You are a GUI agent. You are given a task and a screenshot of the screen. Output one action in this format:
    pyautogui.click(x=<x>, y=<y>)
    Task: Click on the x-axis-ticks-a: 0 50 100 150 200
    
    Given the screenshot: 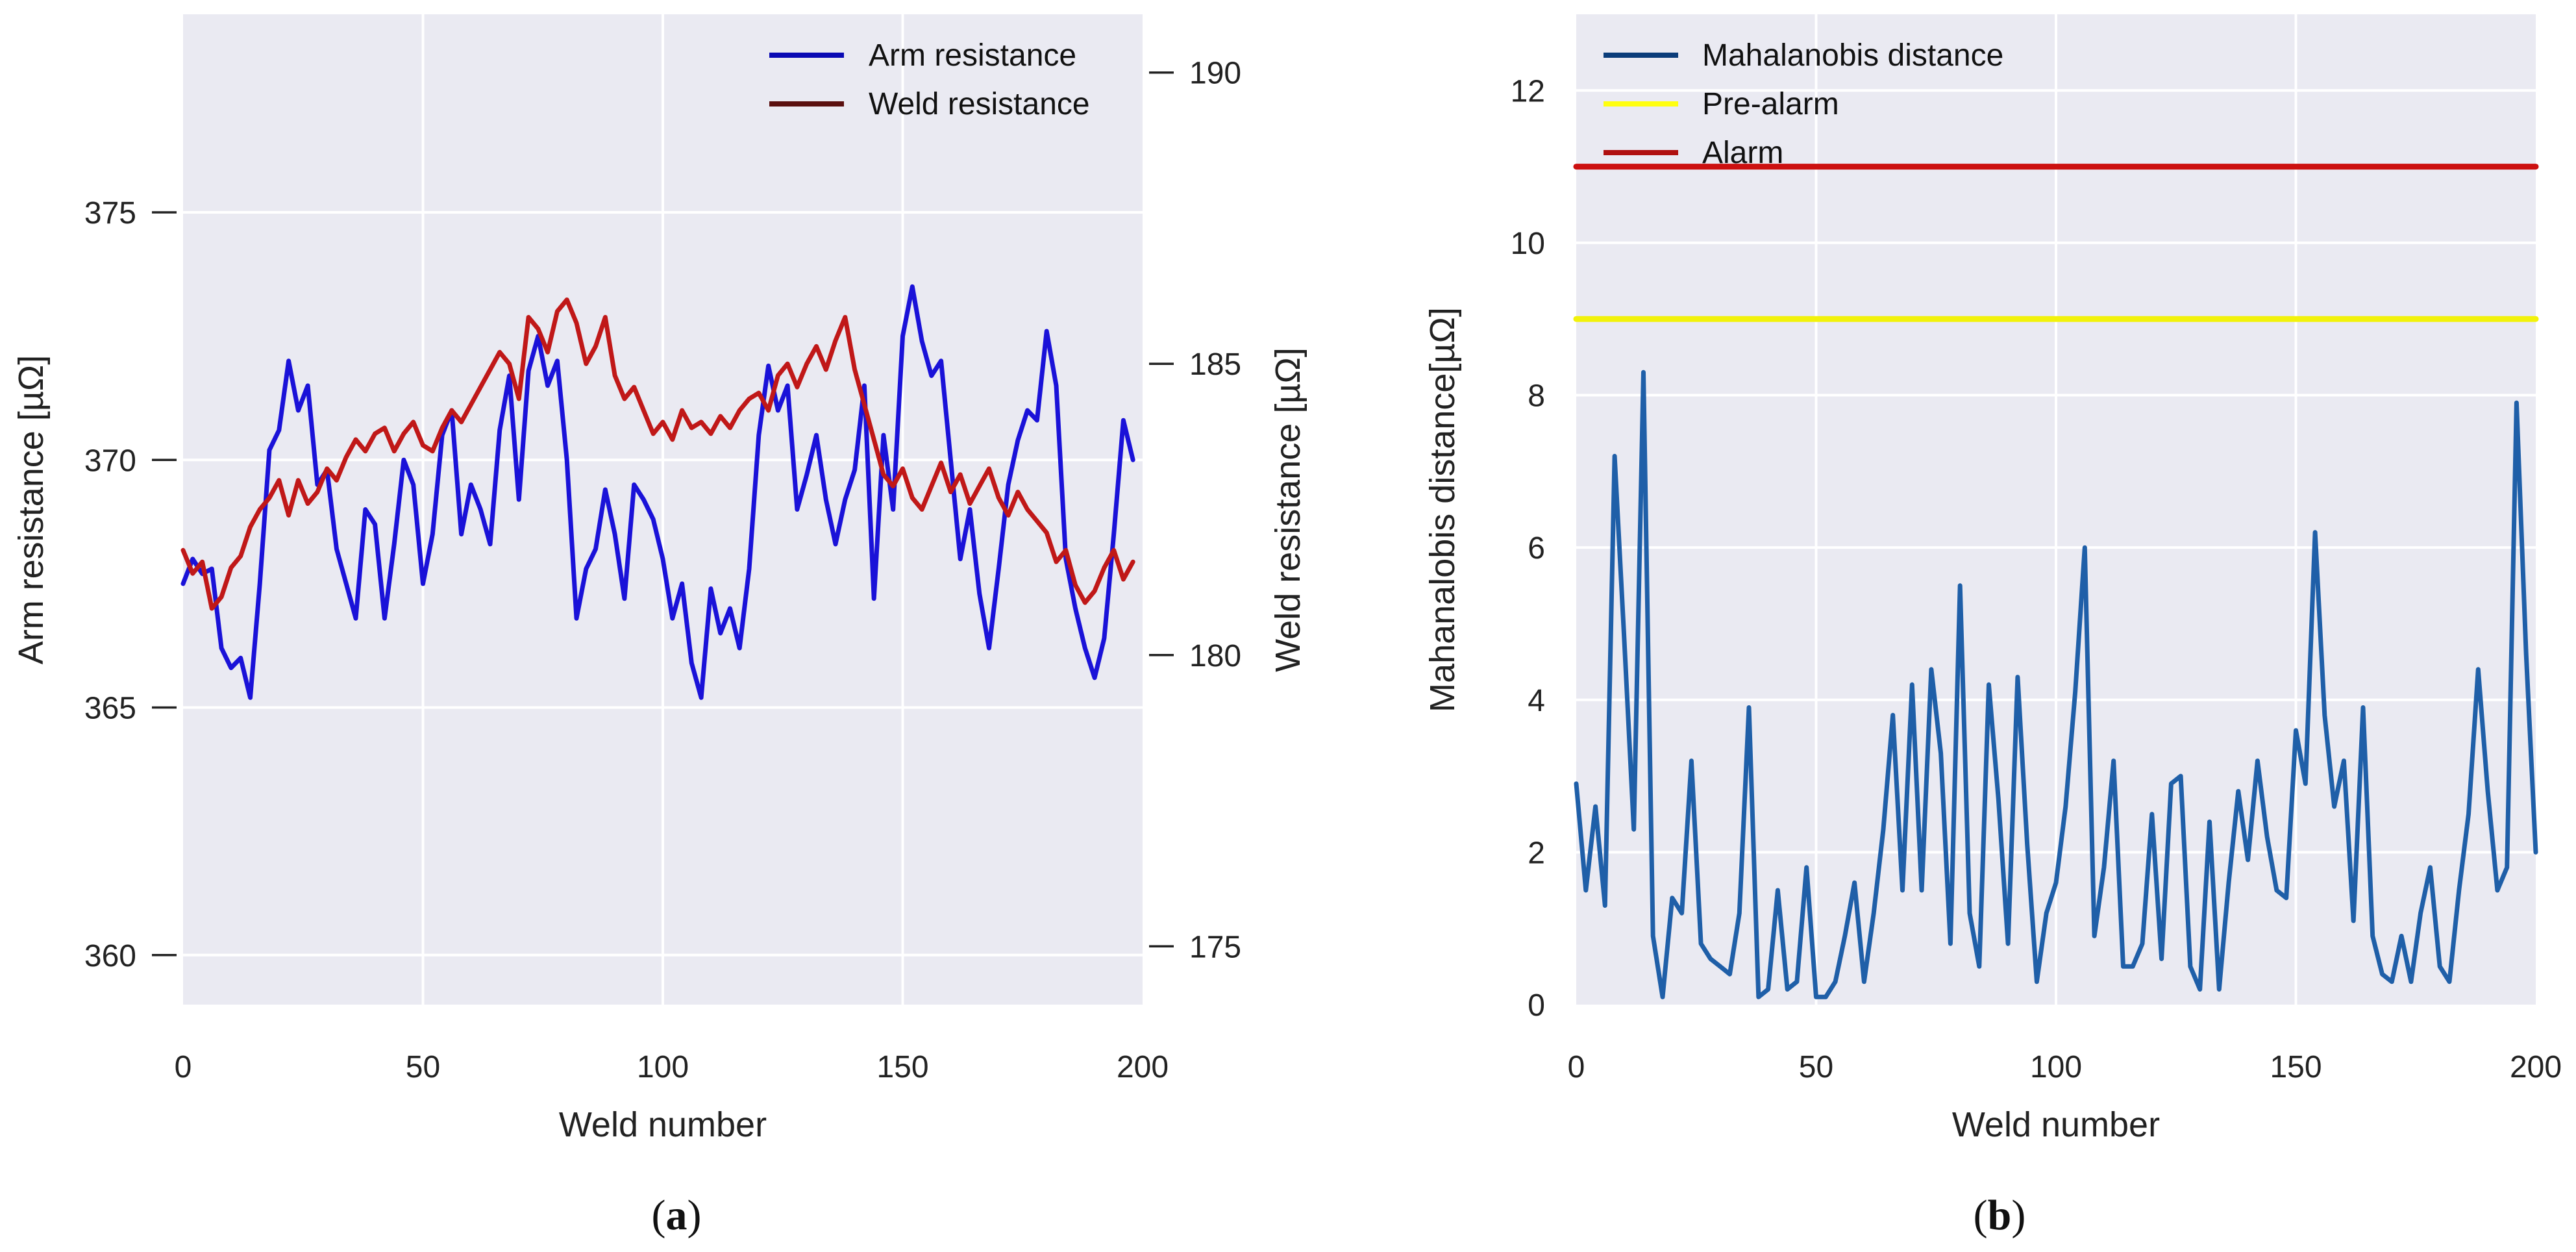 What is the action you would take?
    pyautogui.click(x=672, y=1067)
    